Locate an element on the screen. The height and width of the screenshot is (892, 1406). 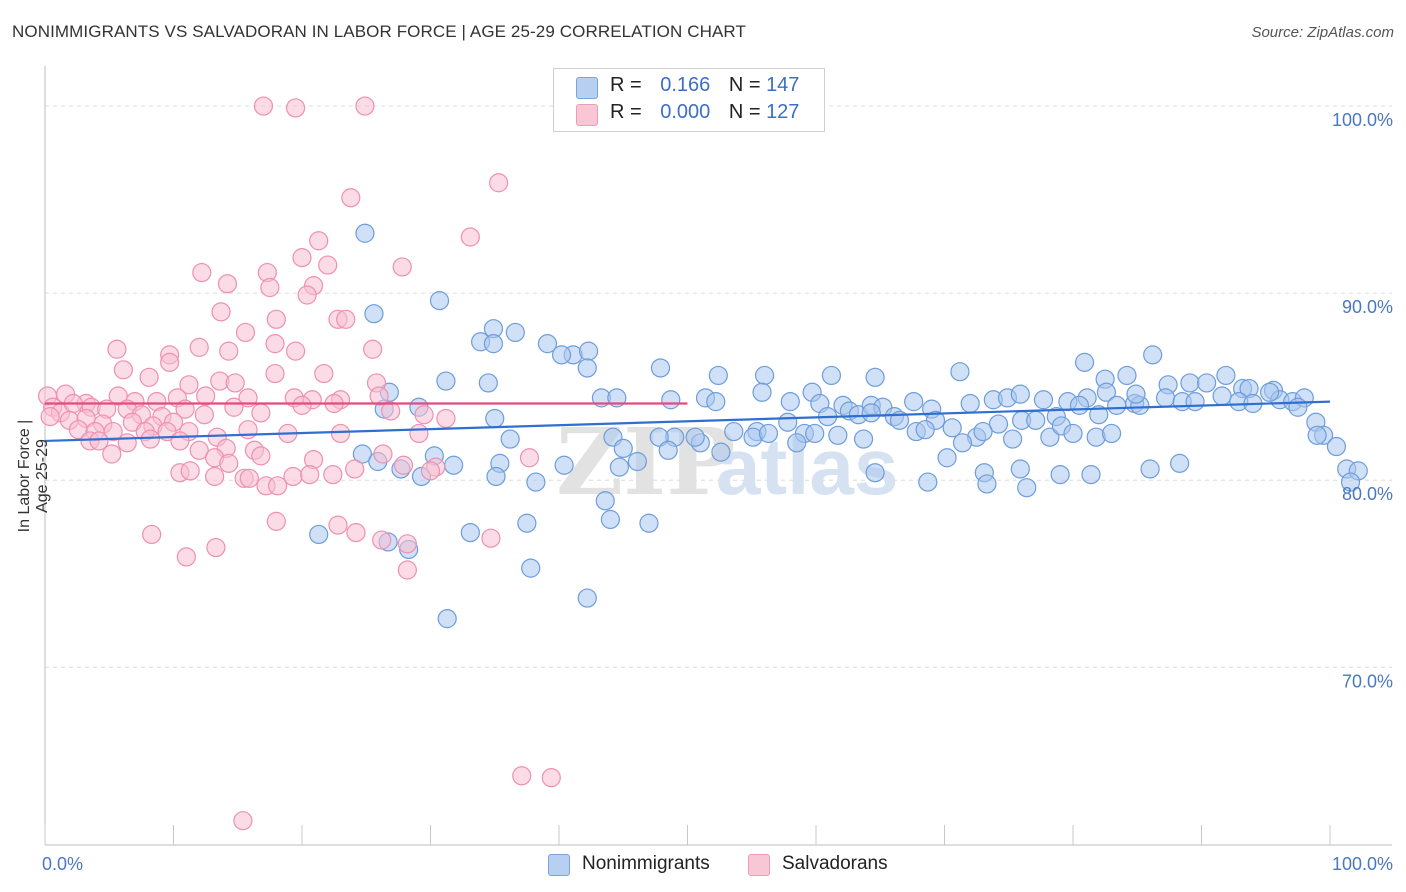
source-label: Source: ZipAtlas.com is located at coordinates (1322, 32).